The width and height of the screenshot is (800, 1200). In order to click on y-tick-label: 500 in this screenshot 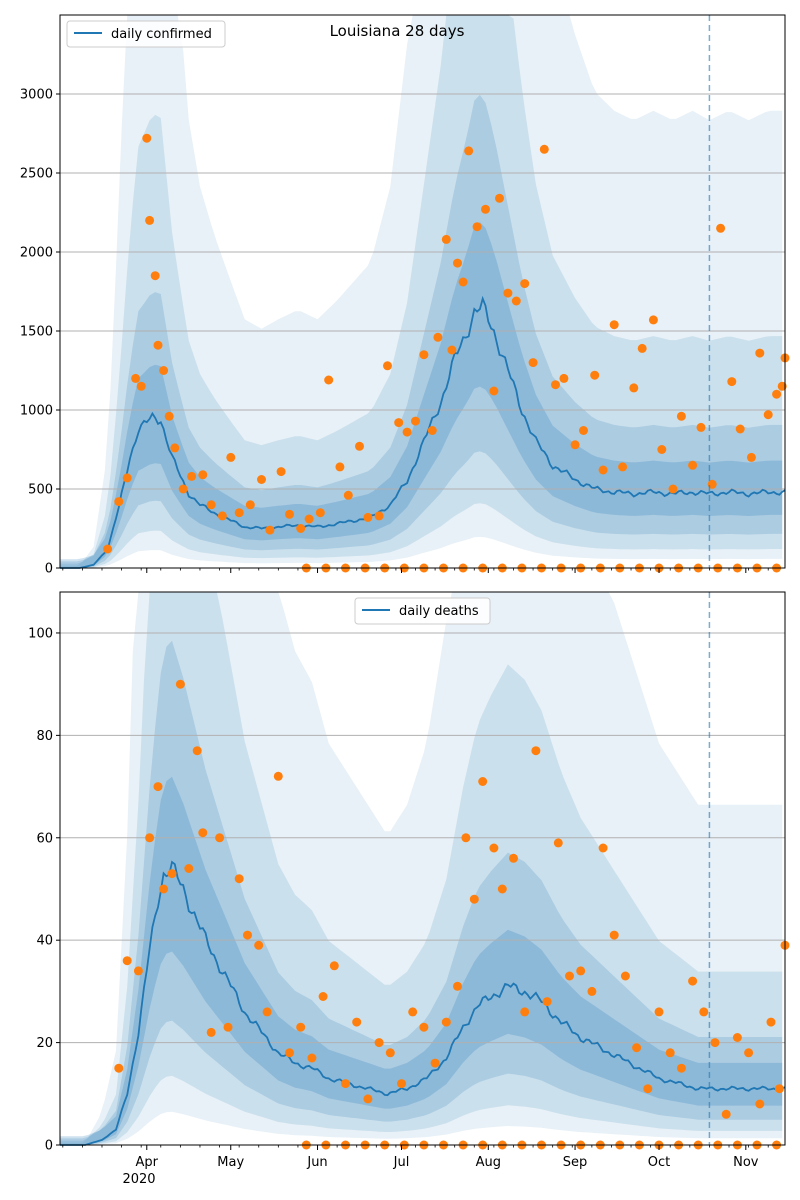, I will do `click(40, 490)`.